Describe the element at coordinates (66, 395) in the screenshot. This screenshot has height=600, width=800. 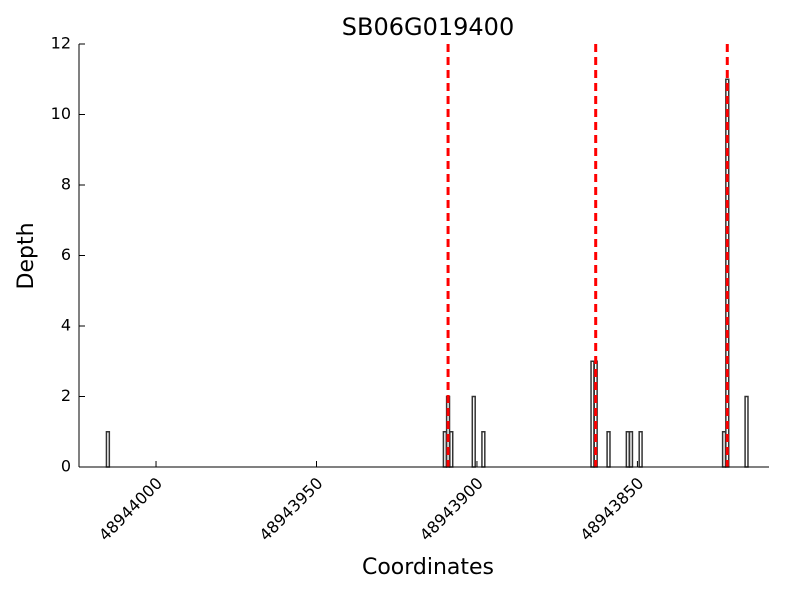
I see `y-tick-label: 2` at that location.